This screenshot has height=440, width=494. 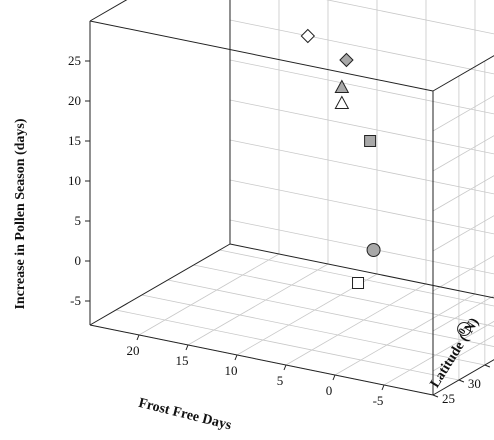 I want to click on y-axis-title-text: Latitude, so click(x=448, y=364).